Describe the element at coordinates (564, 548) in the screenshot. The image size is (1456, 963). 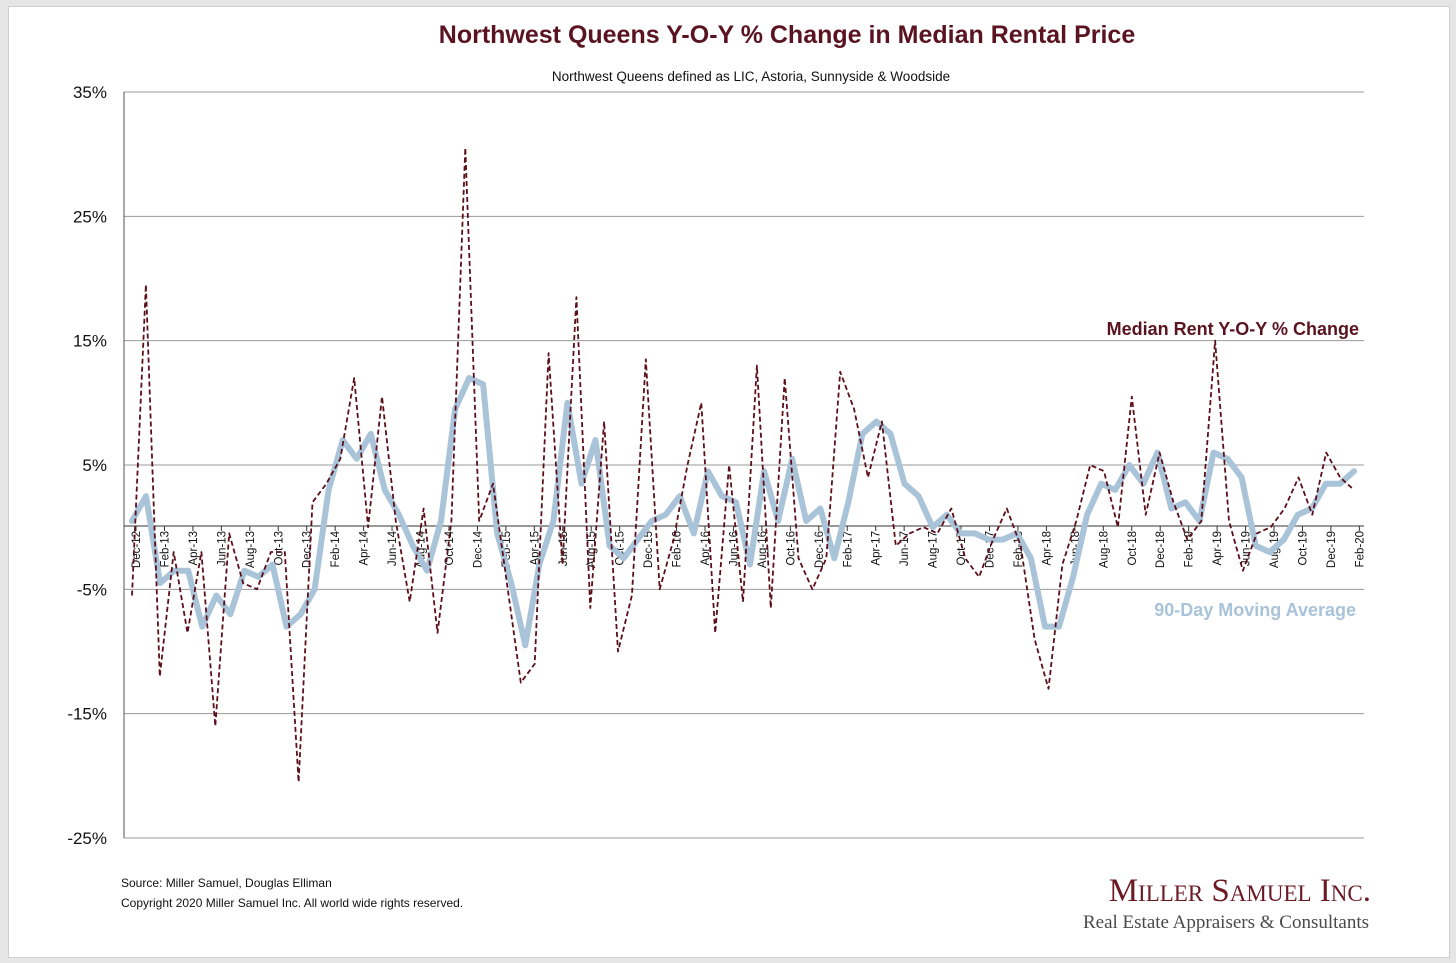
I see `x-tick-label: Jun-15` at that location.